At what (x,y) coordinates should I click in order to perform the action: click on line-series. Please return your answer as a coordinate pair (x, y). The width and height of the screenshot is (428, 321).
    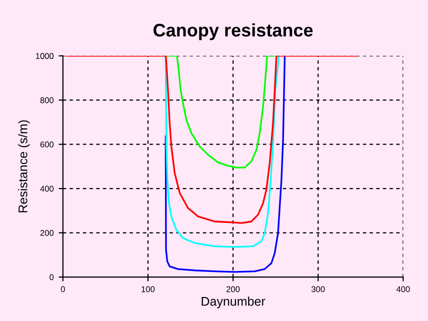
    Looking at the image, I should click on (221, 112).